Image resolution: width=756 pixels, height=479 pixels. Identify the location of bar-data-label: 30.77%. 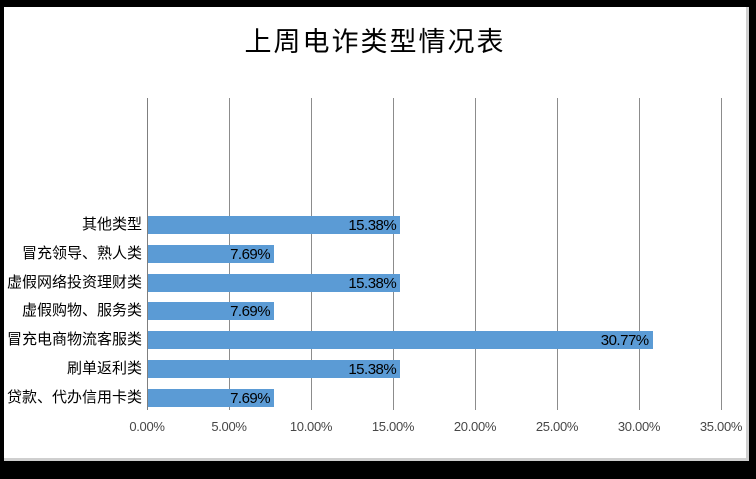
(624, 340).